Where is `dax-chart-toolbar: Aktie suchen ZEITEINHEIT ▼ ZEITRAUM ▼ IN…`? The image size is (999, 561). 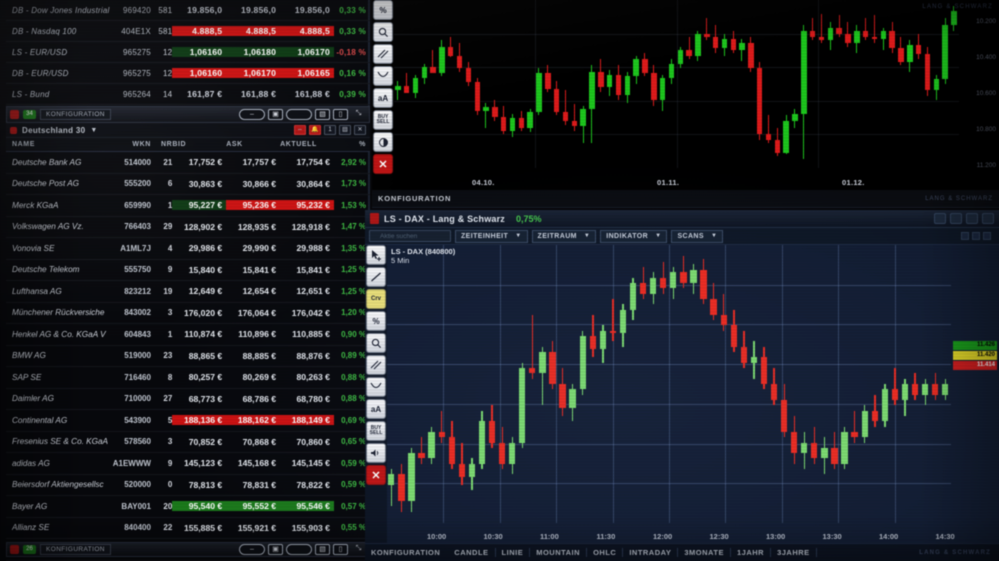
dax-chart-toolbar: Aktie suchen ZEITEINHEIT ▼ ZEITRAUM ▼ IN… is located at coordinates (682, 236).